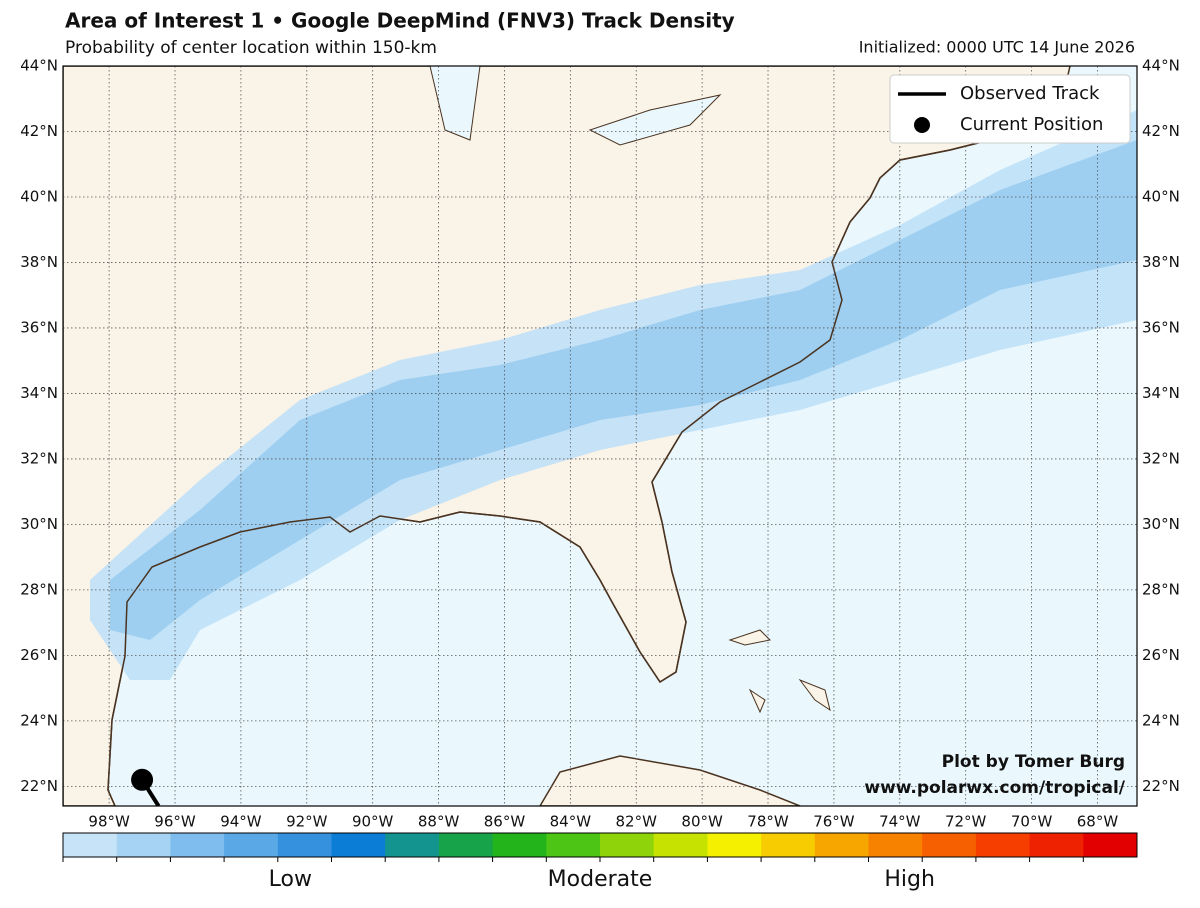  Describe the element at coordinates (505, 822) in the screenshot. I see `lon-label: 86°W` at that location.